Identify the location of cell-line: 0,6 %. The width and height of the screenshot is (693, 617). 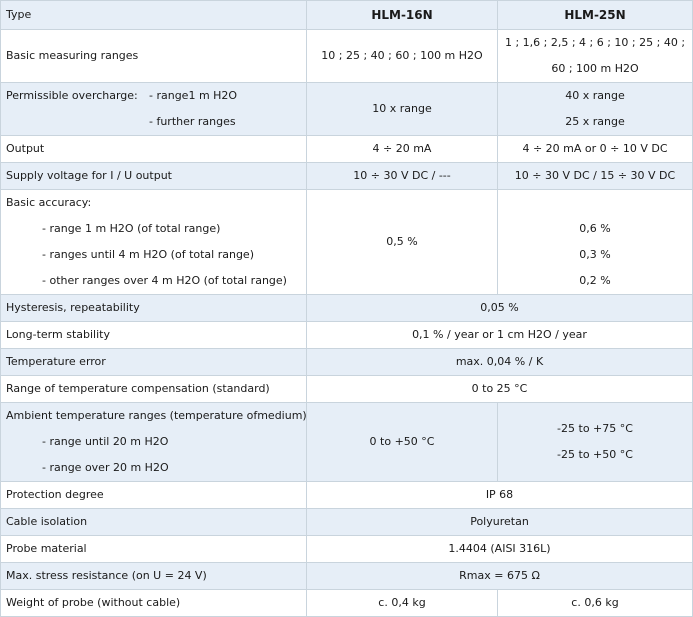
(595, 228).